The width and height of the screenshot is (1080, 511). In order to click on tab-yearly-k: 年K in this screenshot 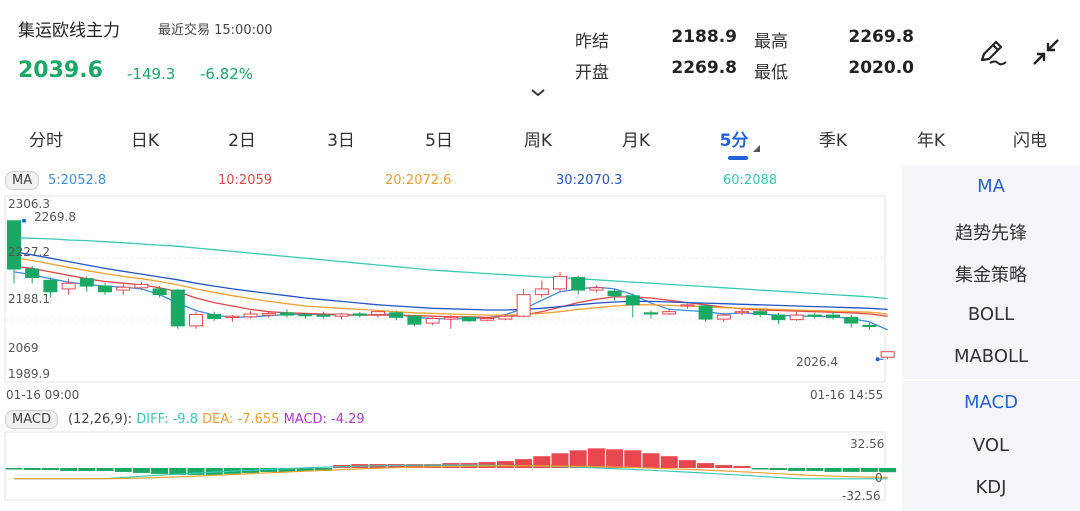, I will do `click(931, 141)`.